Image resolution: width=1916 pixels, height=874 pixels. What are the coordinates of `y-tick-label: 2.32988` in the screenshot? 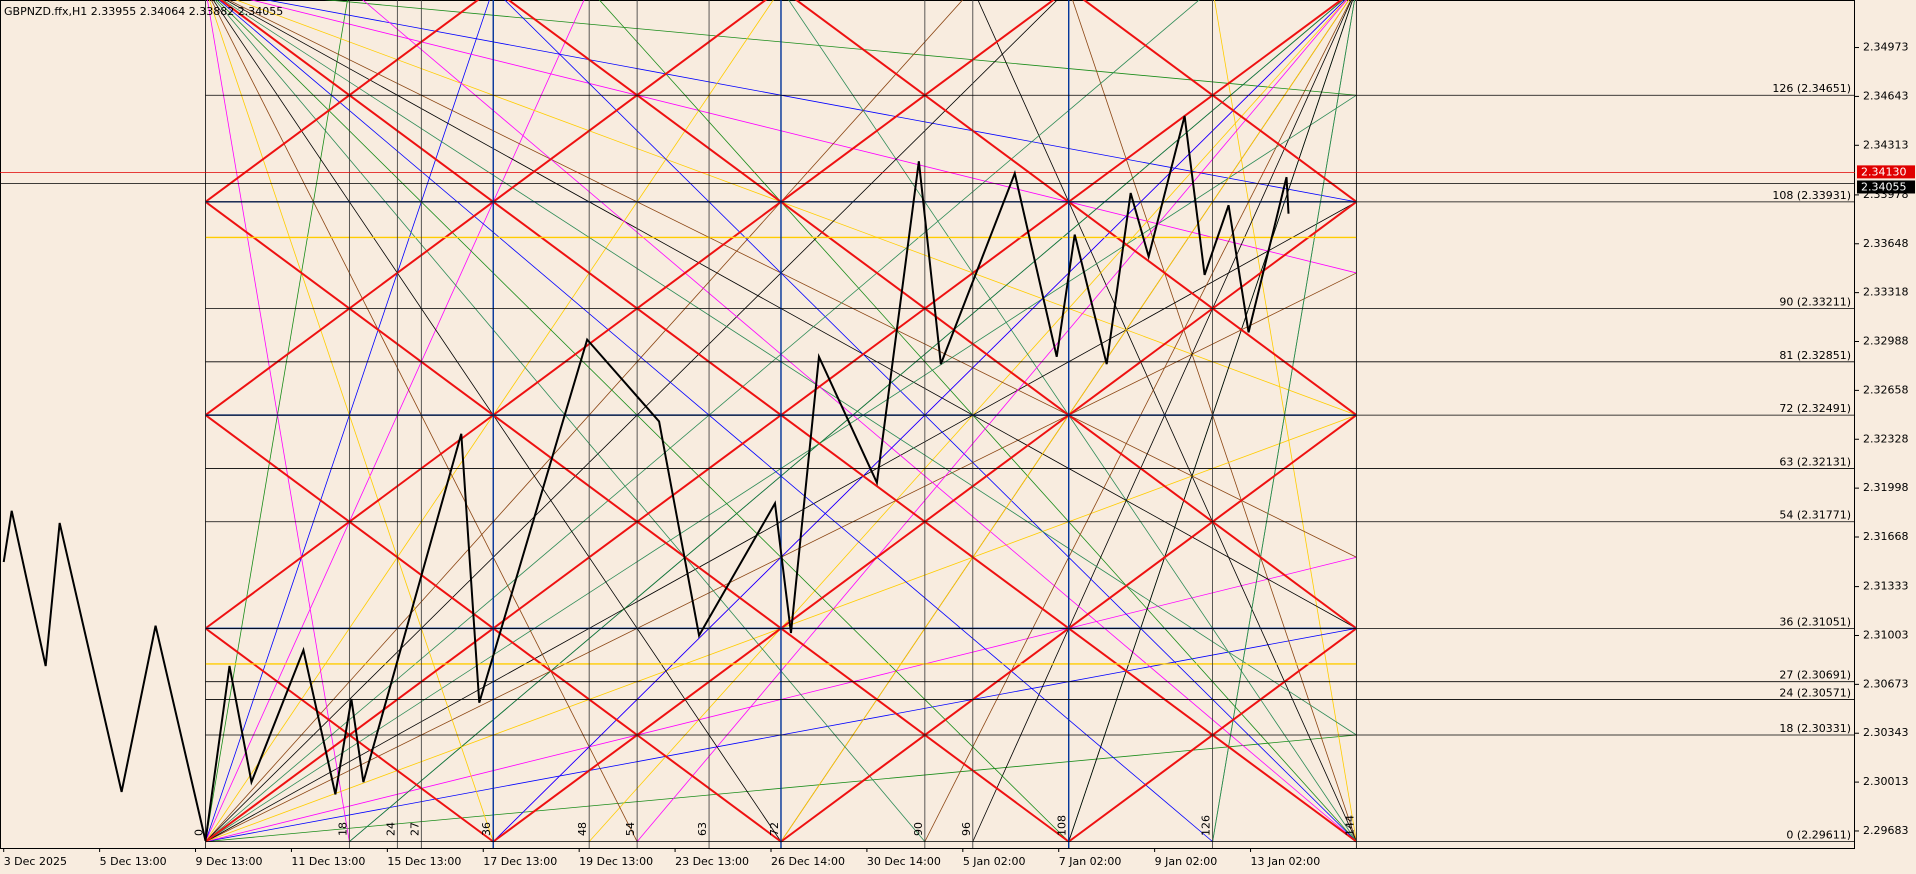 It's located at (1886, 341).